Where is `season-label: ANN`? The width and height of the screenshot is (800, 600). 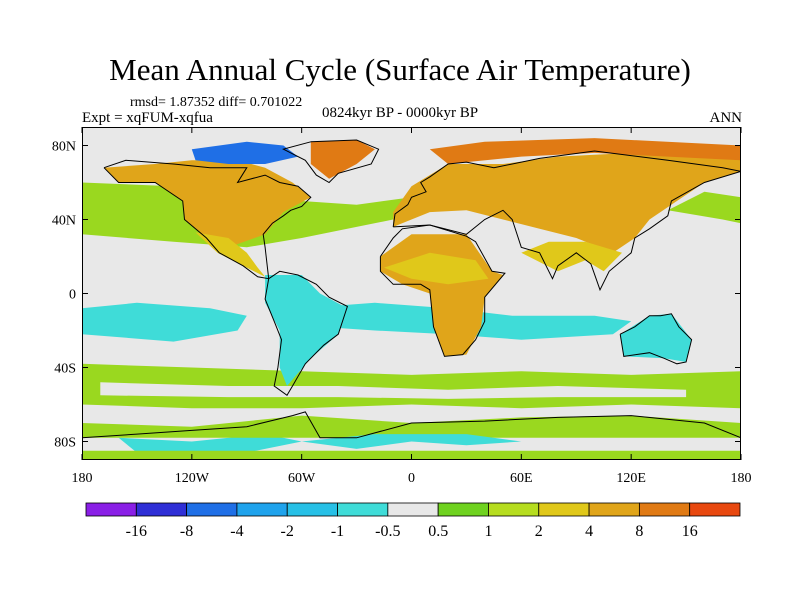
season-label: ANN is located at coordinates (726, 118).